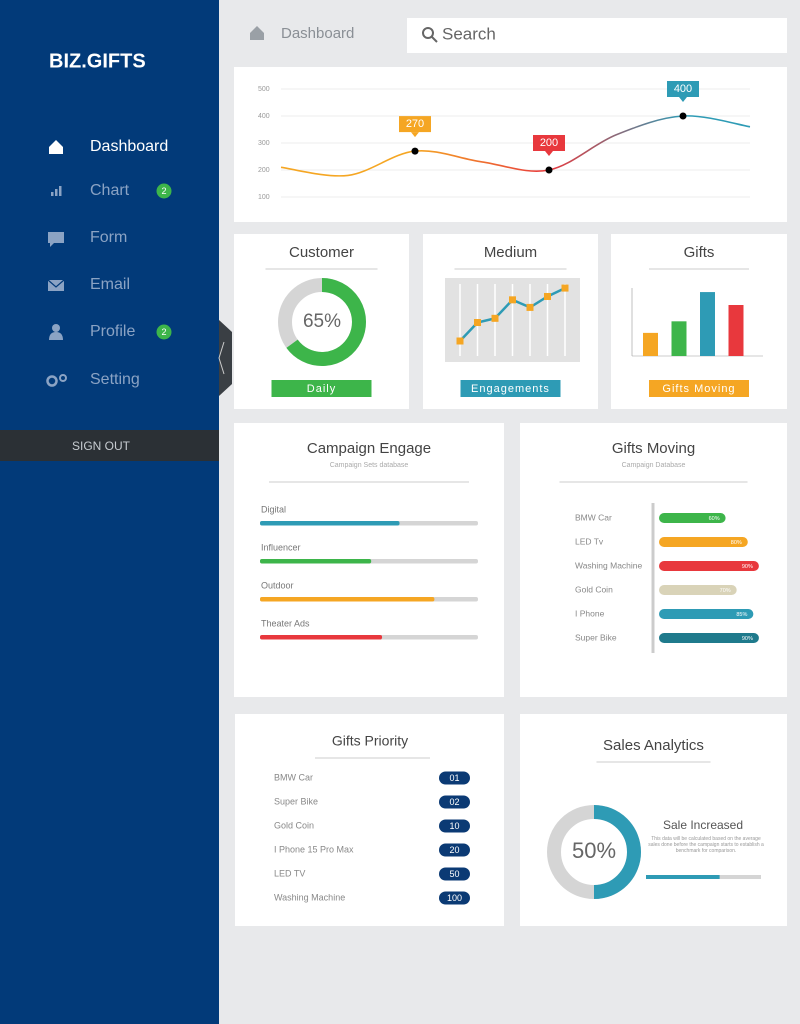 The image size is (800, 1024). I want to click on bar-value-label: 80%, so click(736, 543).